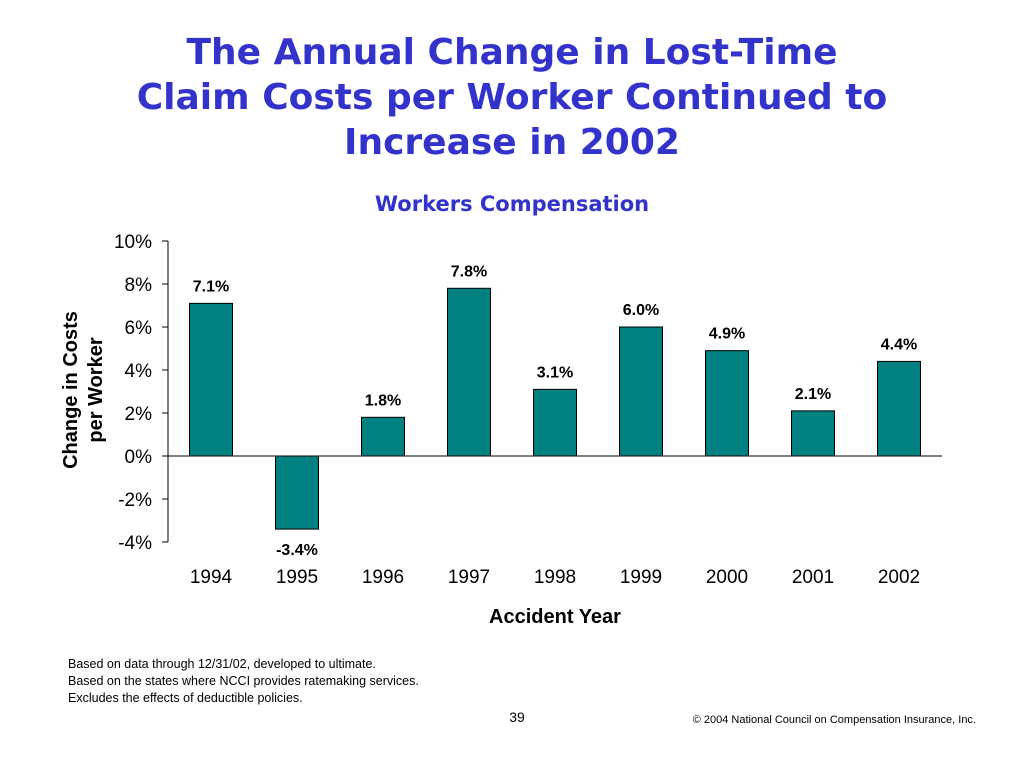  Describe the element at coordinates (297, 577) in the screenshot. I see `x-tick-label: 1995` at that location.